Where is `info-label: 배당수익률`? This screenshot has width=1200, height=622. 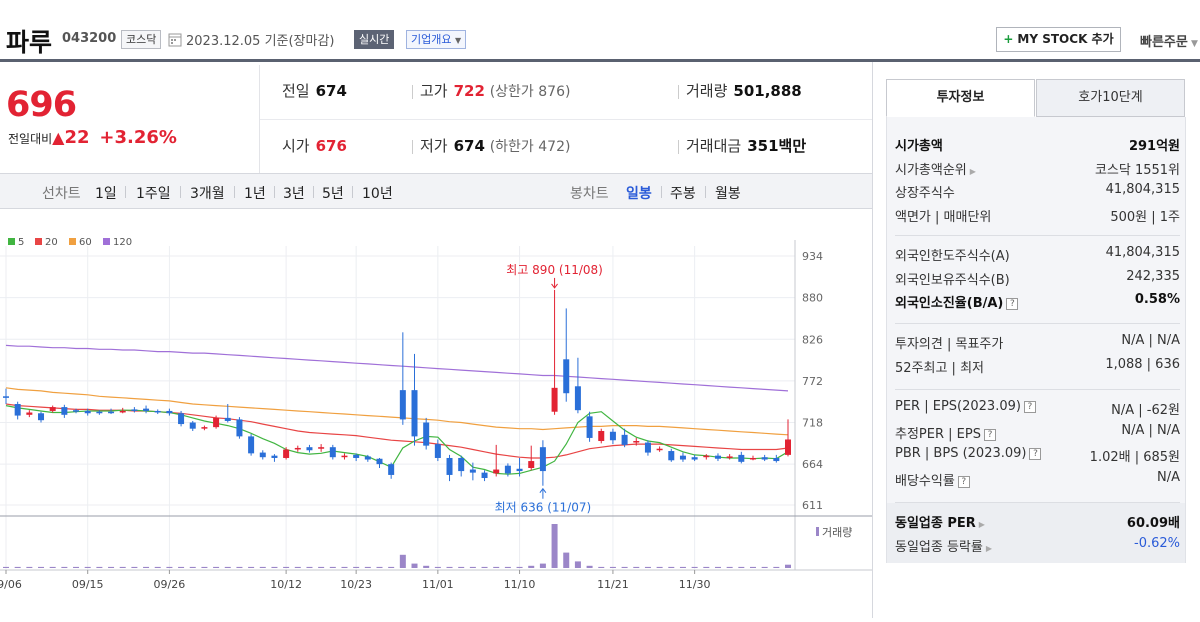
info-label: 배당수익률 is located at coordinates (925, 481).